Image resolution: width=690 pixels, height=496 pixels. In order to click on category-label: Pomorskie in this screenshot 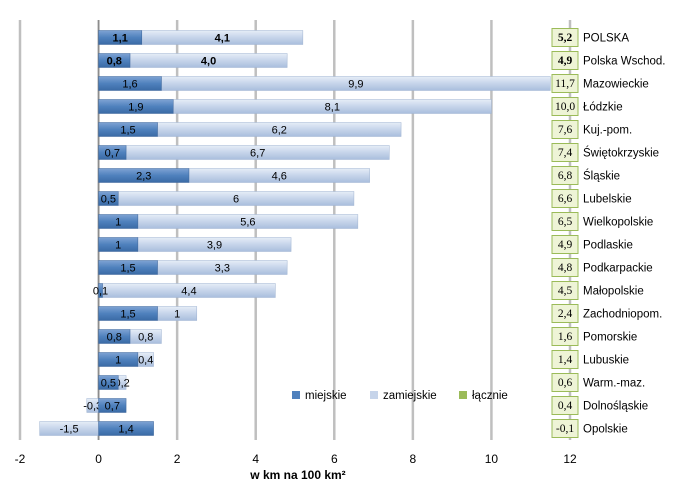, I will do `click(610, 338)`.